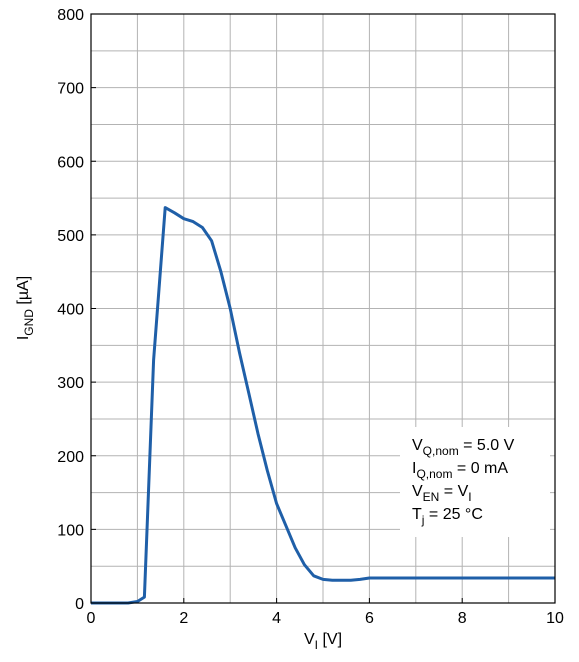  What do you see at coordinates (70, 383) in the screenshot?
I see `y-tick-label: 300` at bounding box center [70, 383].